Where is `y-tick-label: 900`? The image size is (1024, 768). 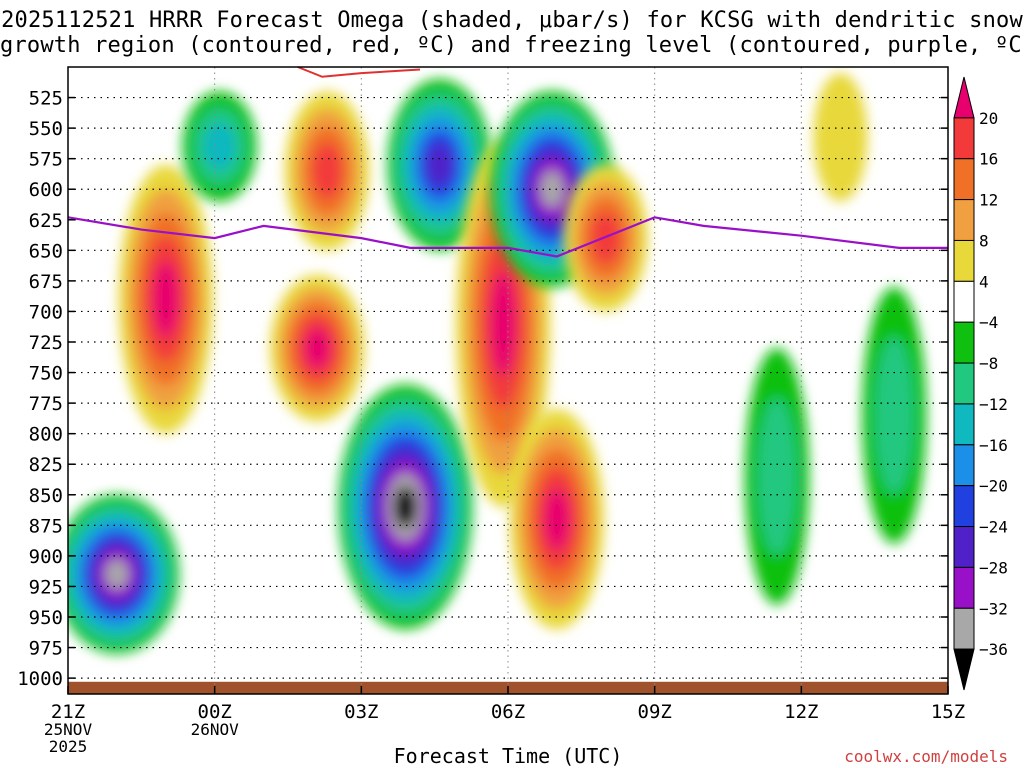 y-tick-label: 900 is located at coordinates (46, 557).